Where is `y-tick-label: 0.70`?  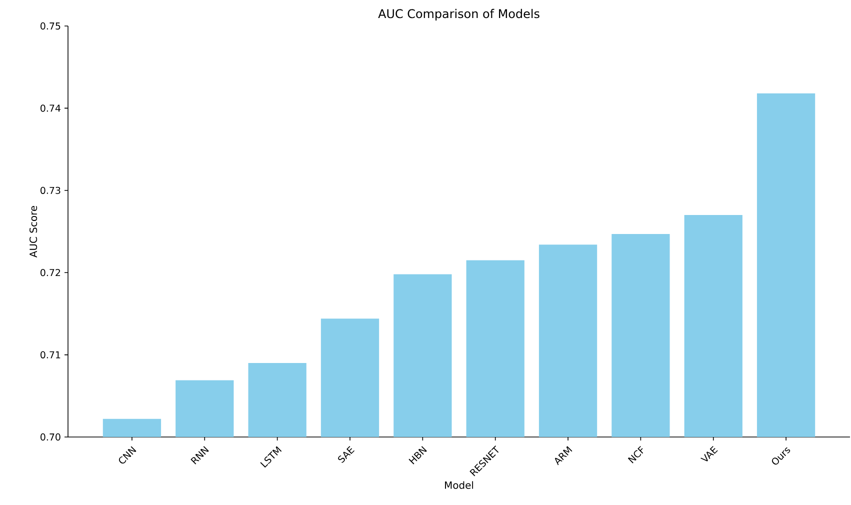
y-tick-label: 0.70 is located at coordinates (50, 437).